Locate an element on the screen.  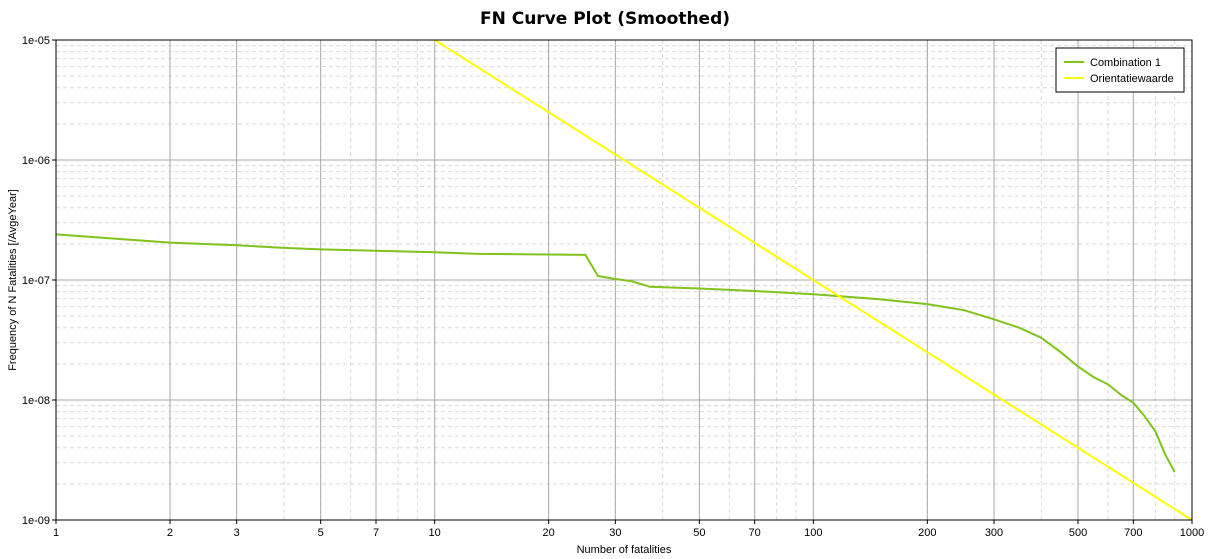
x-tick-label: 1 is located at coordinates (56, 533).